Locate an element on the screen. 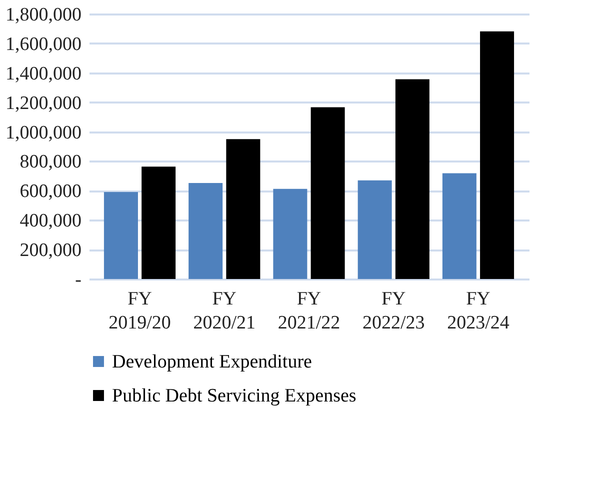  y-tick-label: 1,600,000 is located at coordinates (44, 44).